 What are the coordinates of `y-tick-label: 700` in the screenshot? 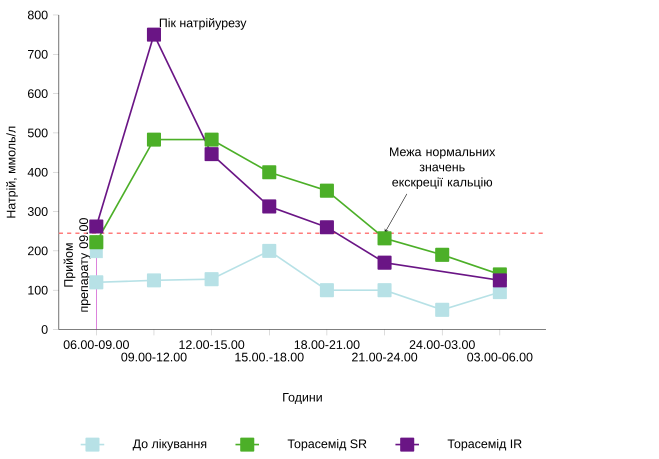 It's located at (38, 54).